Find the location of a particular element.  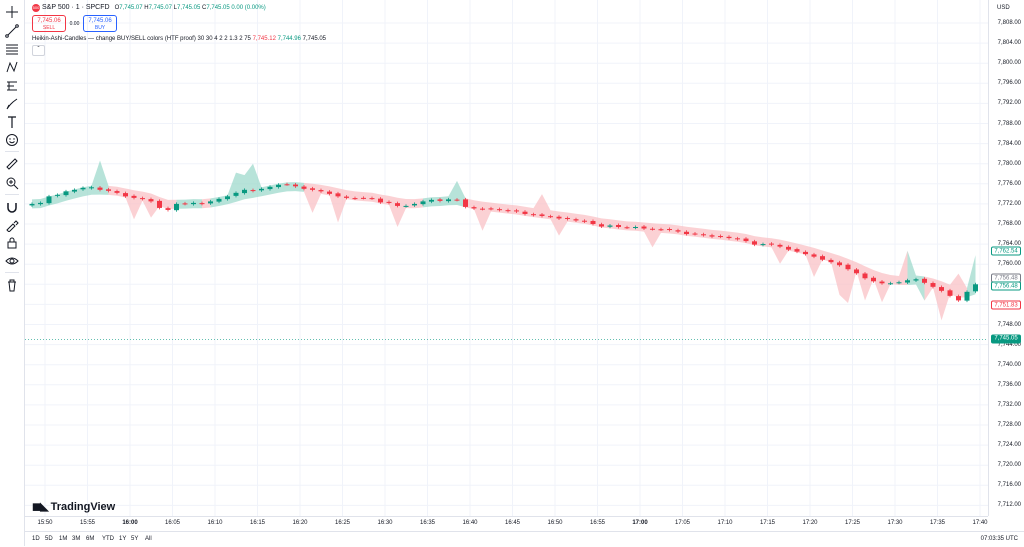

price-tag: 7,745.05 is located at coordinates (1006, 339).